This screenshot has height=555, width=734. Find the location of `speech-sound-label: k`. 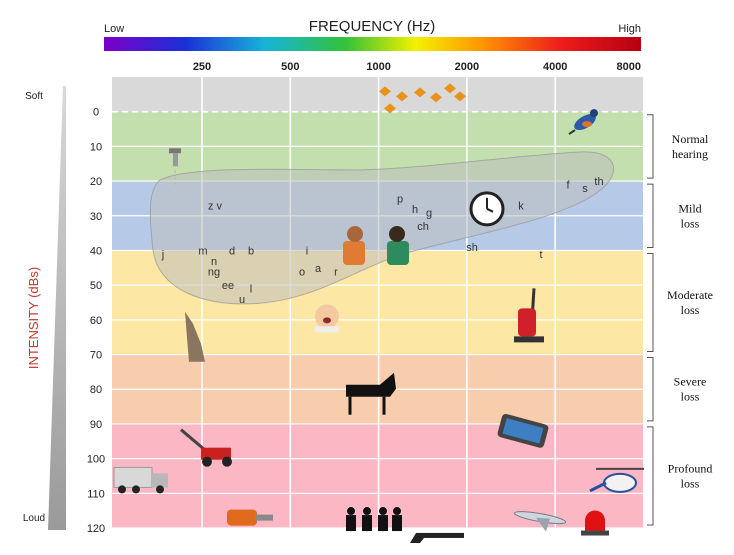

speech-sound-label: k is located at coordinates (521, 206).